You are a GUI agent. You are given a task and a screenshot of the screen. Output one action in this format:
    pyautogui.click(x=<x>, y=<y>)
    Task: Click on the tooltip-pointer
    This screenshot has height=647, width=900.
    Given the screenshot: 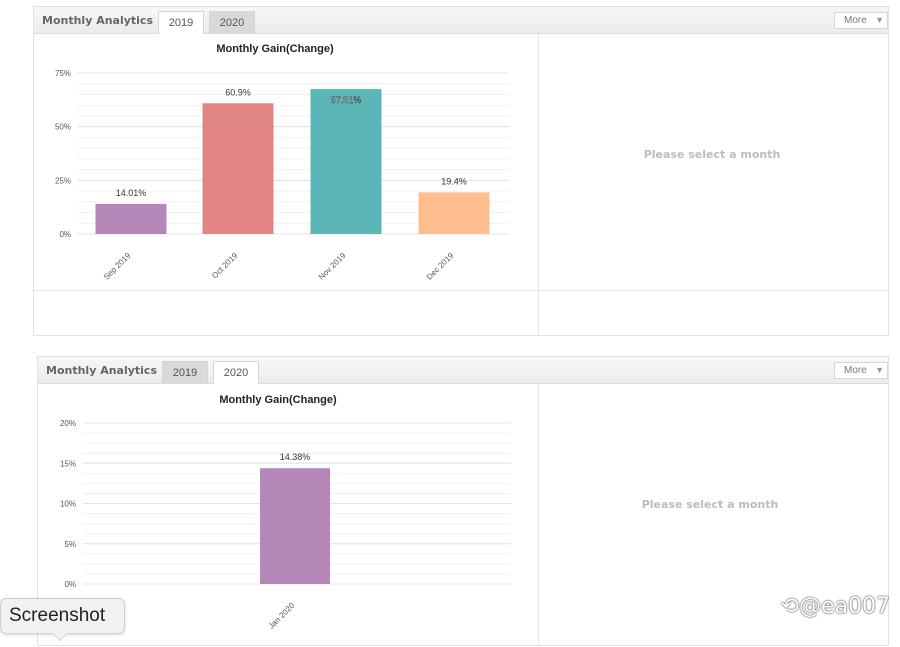 What is the action you would take?
    pyautogui.click(x=60, y=636)
    